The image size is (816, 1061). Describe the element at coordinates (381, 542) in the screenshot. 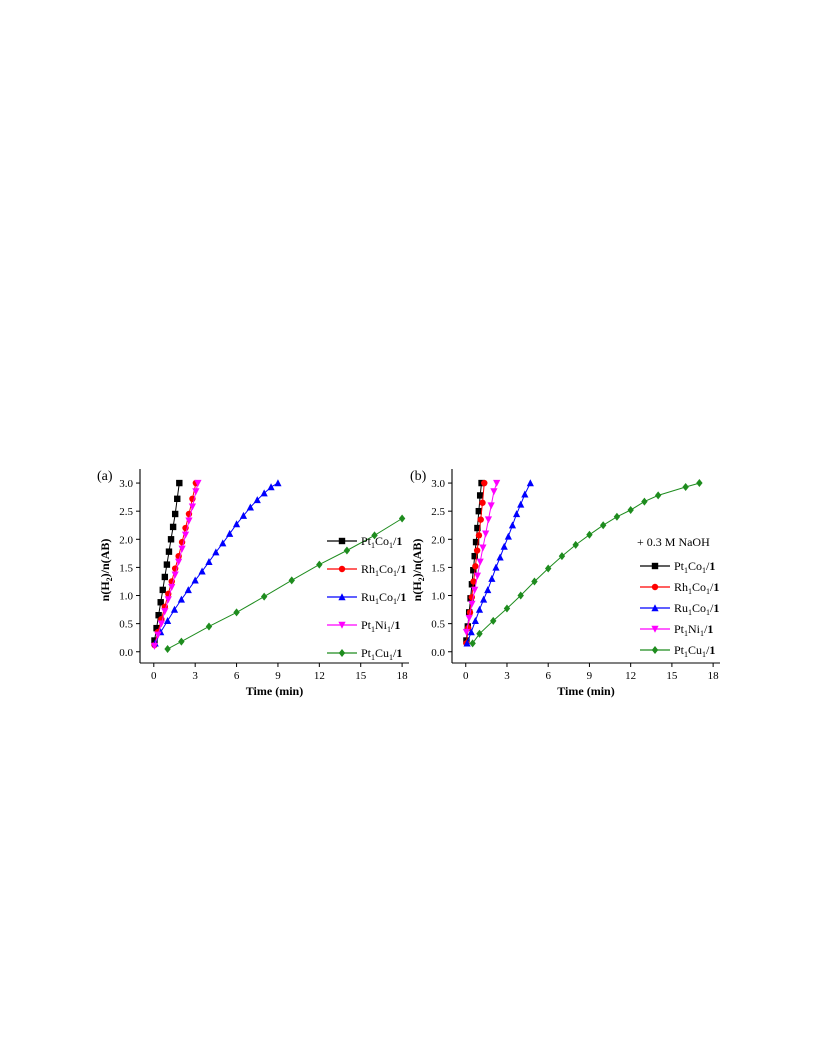

I see `legend-label: Pt1Co1/1` at that location.